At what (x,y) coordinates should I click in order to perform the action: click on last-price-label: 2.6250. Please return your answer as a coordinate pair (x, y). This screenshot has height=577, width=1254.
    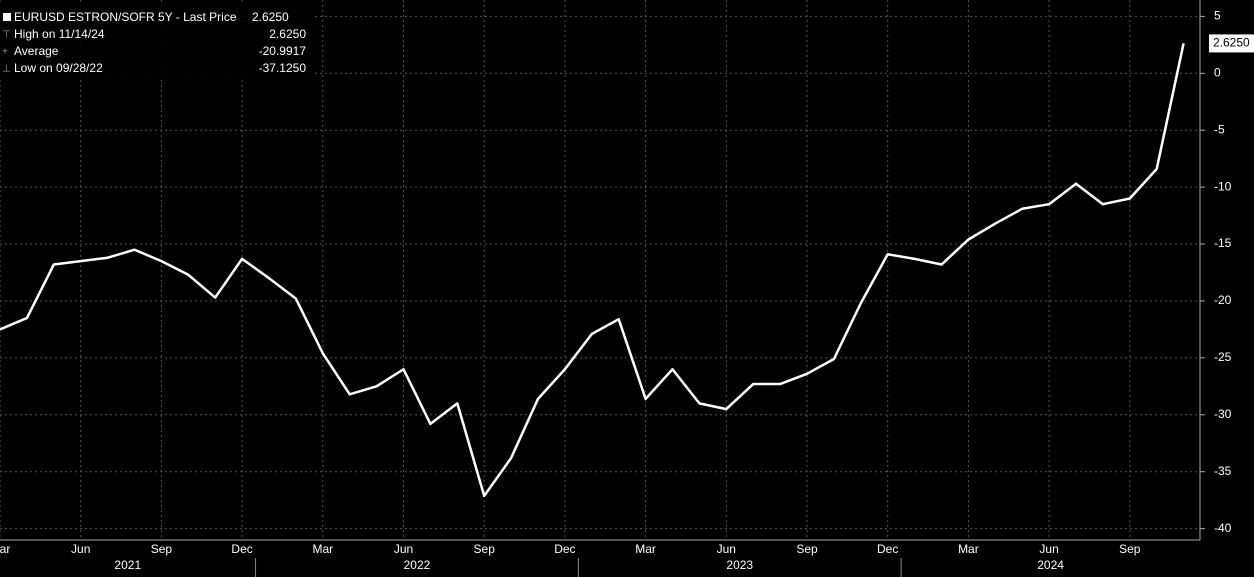
    Looking at the image, I should click on (1231, 43).